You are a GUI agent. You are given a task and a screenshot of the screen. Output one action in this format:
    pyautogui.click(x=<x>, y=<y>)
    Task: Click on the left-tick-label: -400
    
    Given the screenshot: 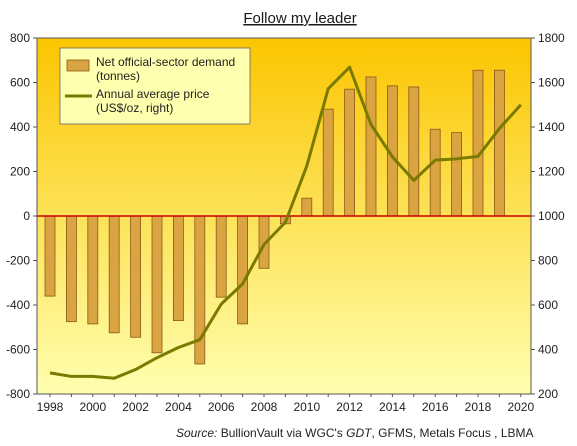 What is the action you would take?
    pyautogui.click(x=18, y=305)
    